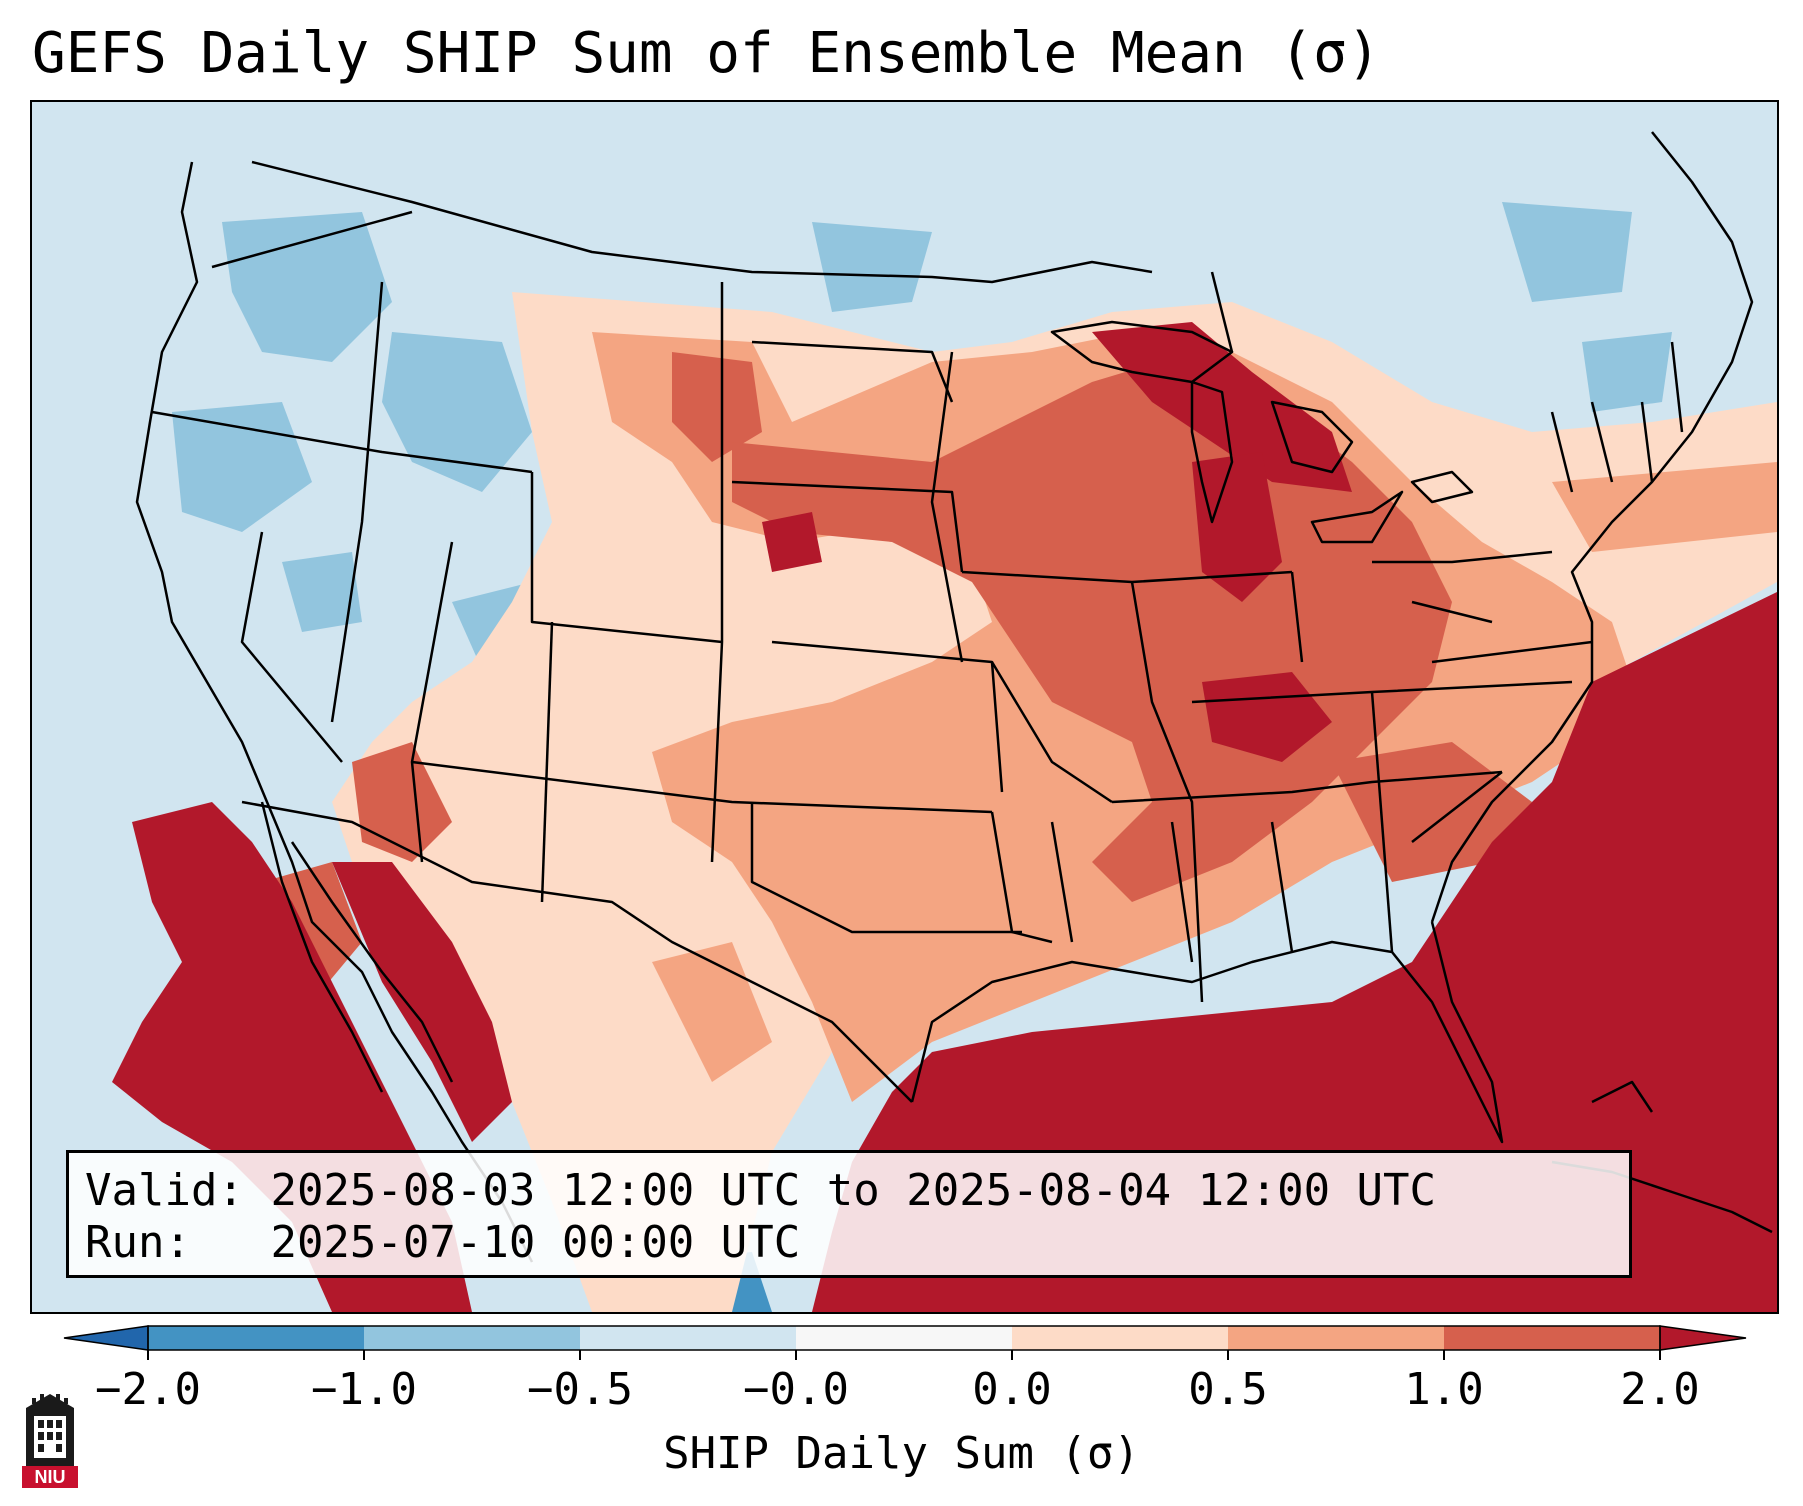 This screenshot has height=1506, width=1803. I want to click on colorbar-extend-under-arrow, so click(106, 1338).